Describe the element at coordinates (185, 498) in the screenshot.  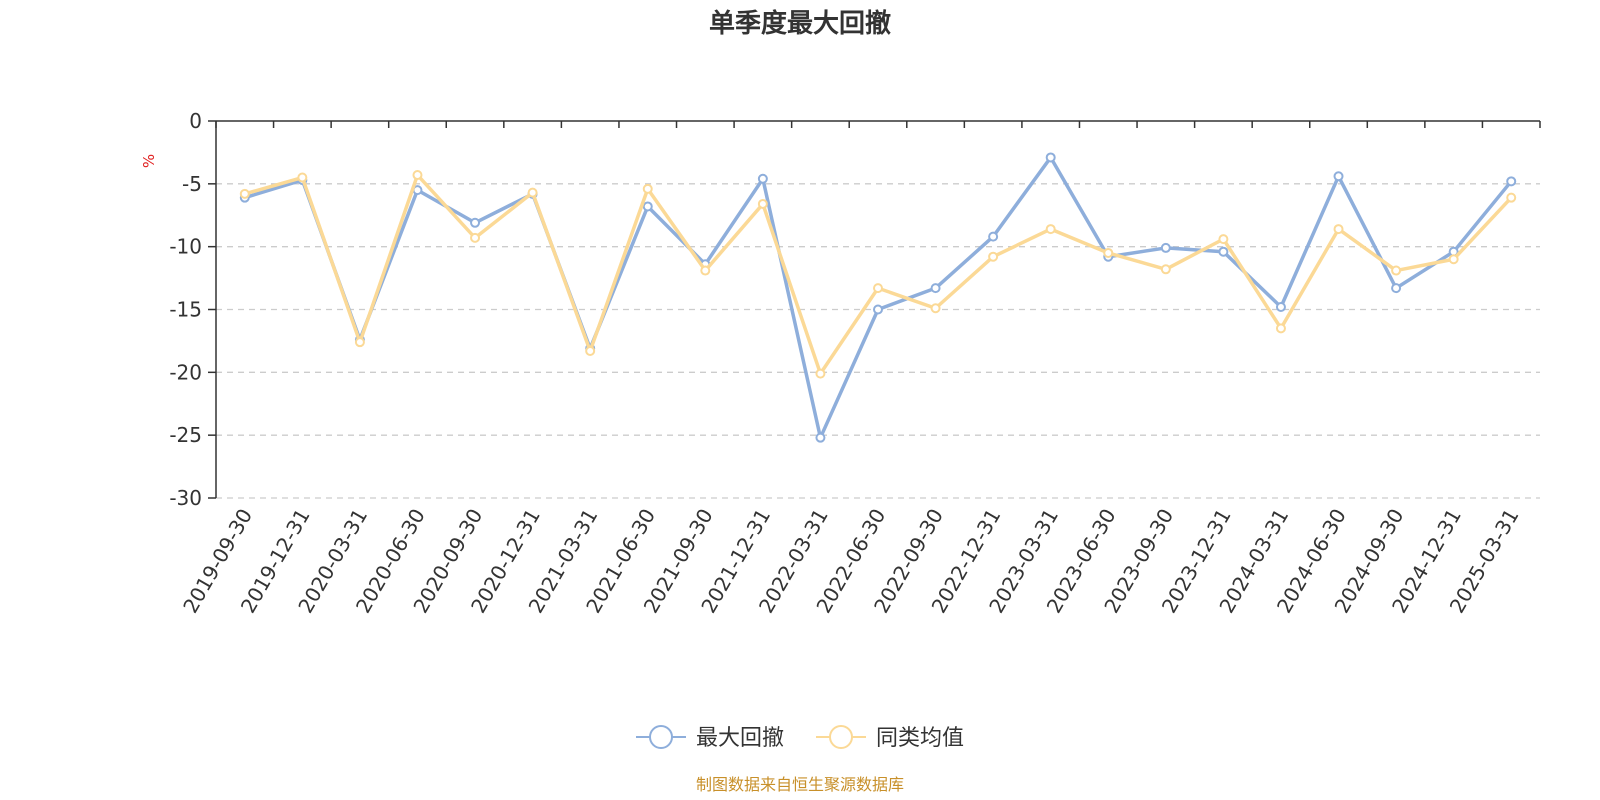
I see `y-tick-label: -30` at that location.